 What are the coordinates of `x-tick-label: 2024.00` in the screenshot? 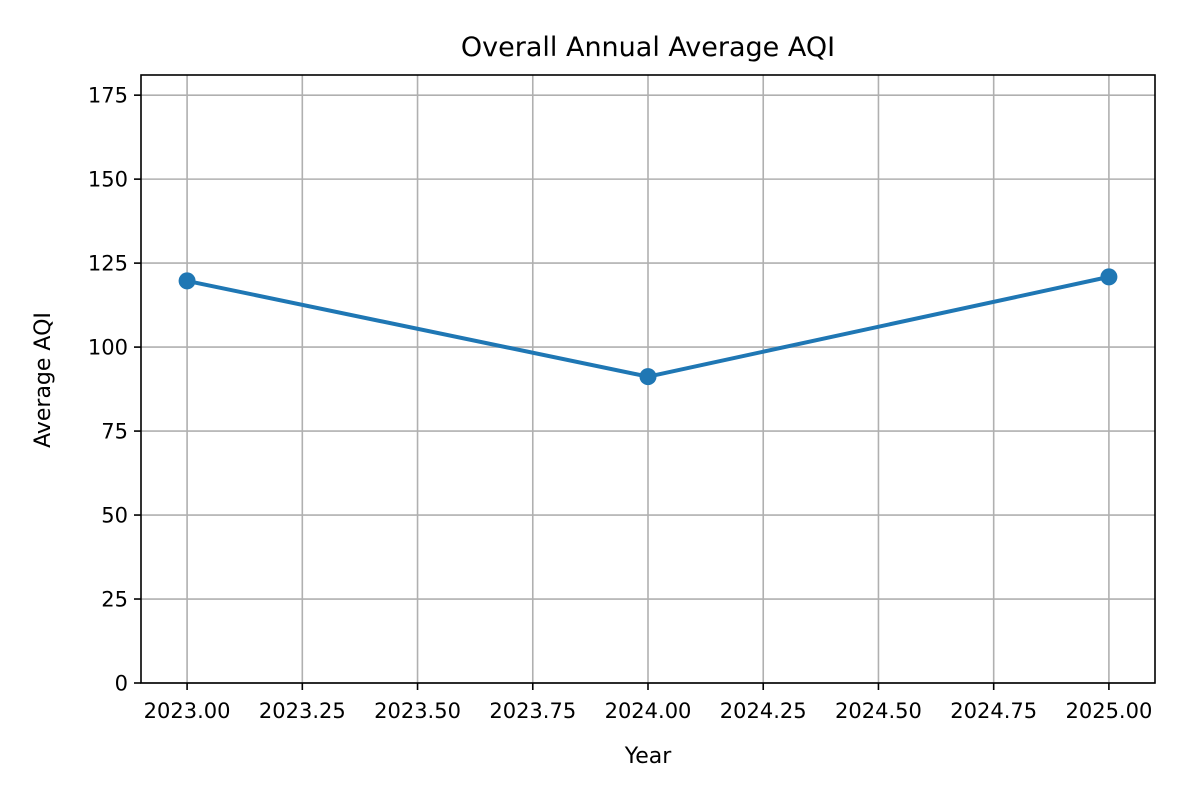 It's located at (648, 711).